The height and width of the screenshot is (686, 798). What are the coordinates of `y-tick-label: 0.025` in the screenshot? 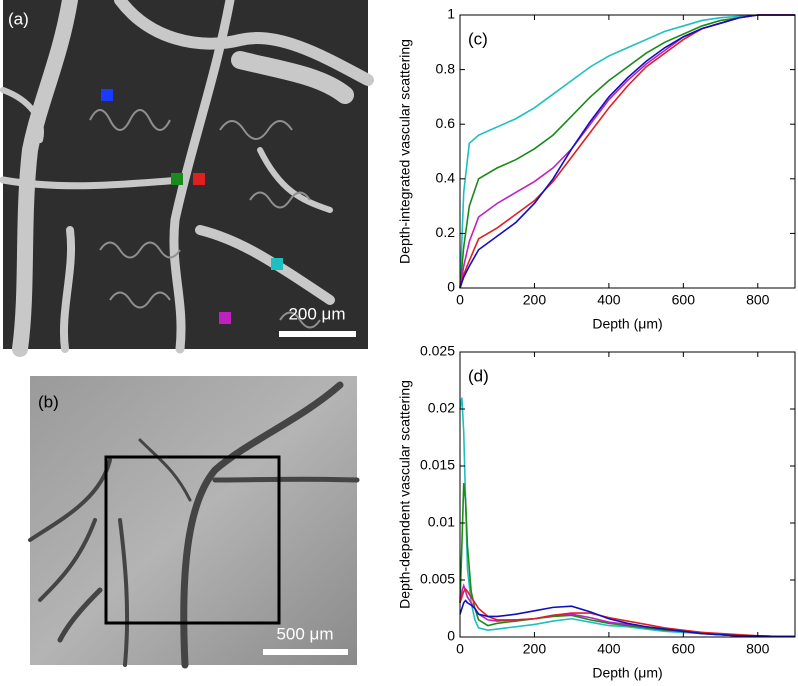 It's located at (437, 351).